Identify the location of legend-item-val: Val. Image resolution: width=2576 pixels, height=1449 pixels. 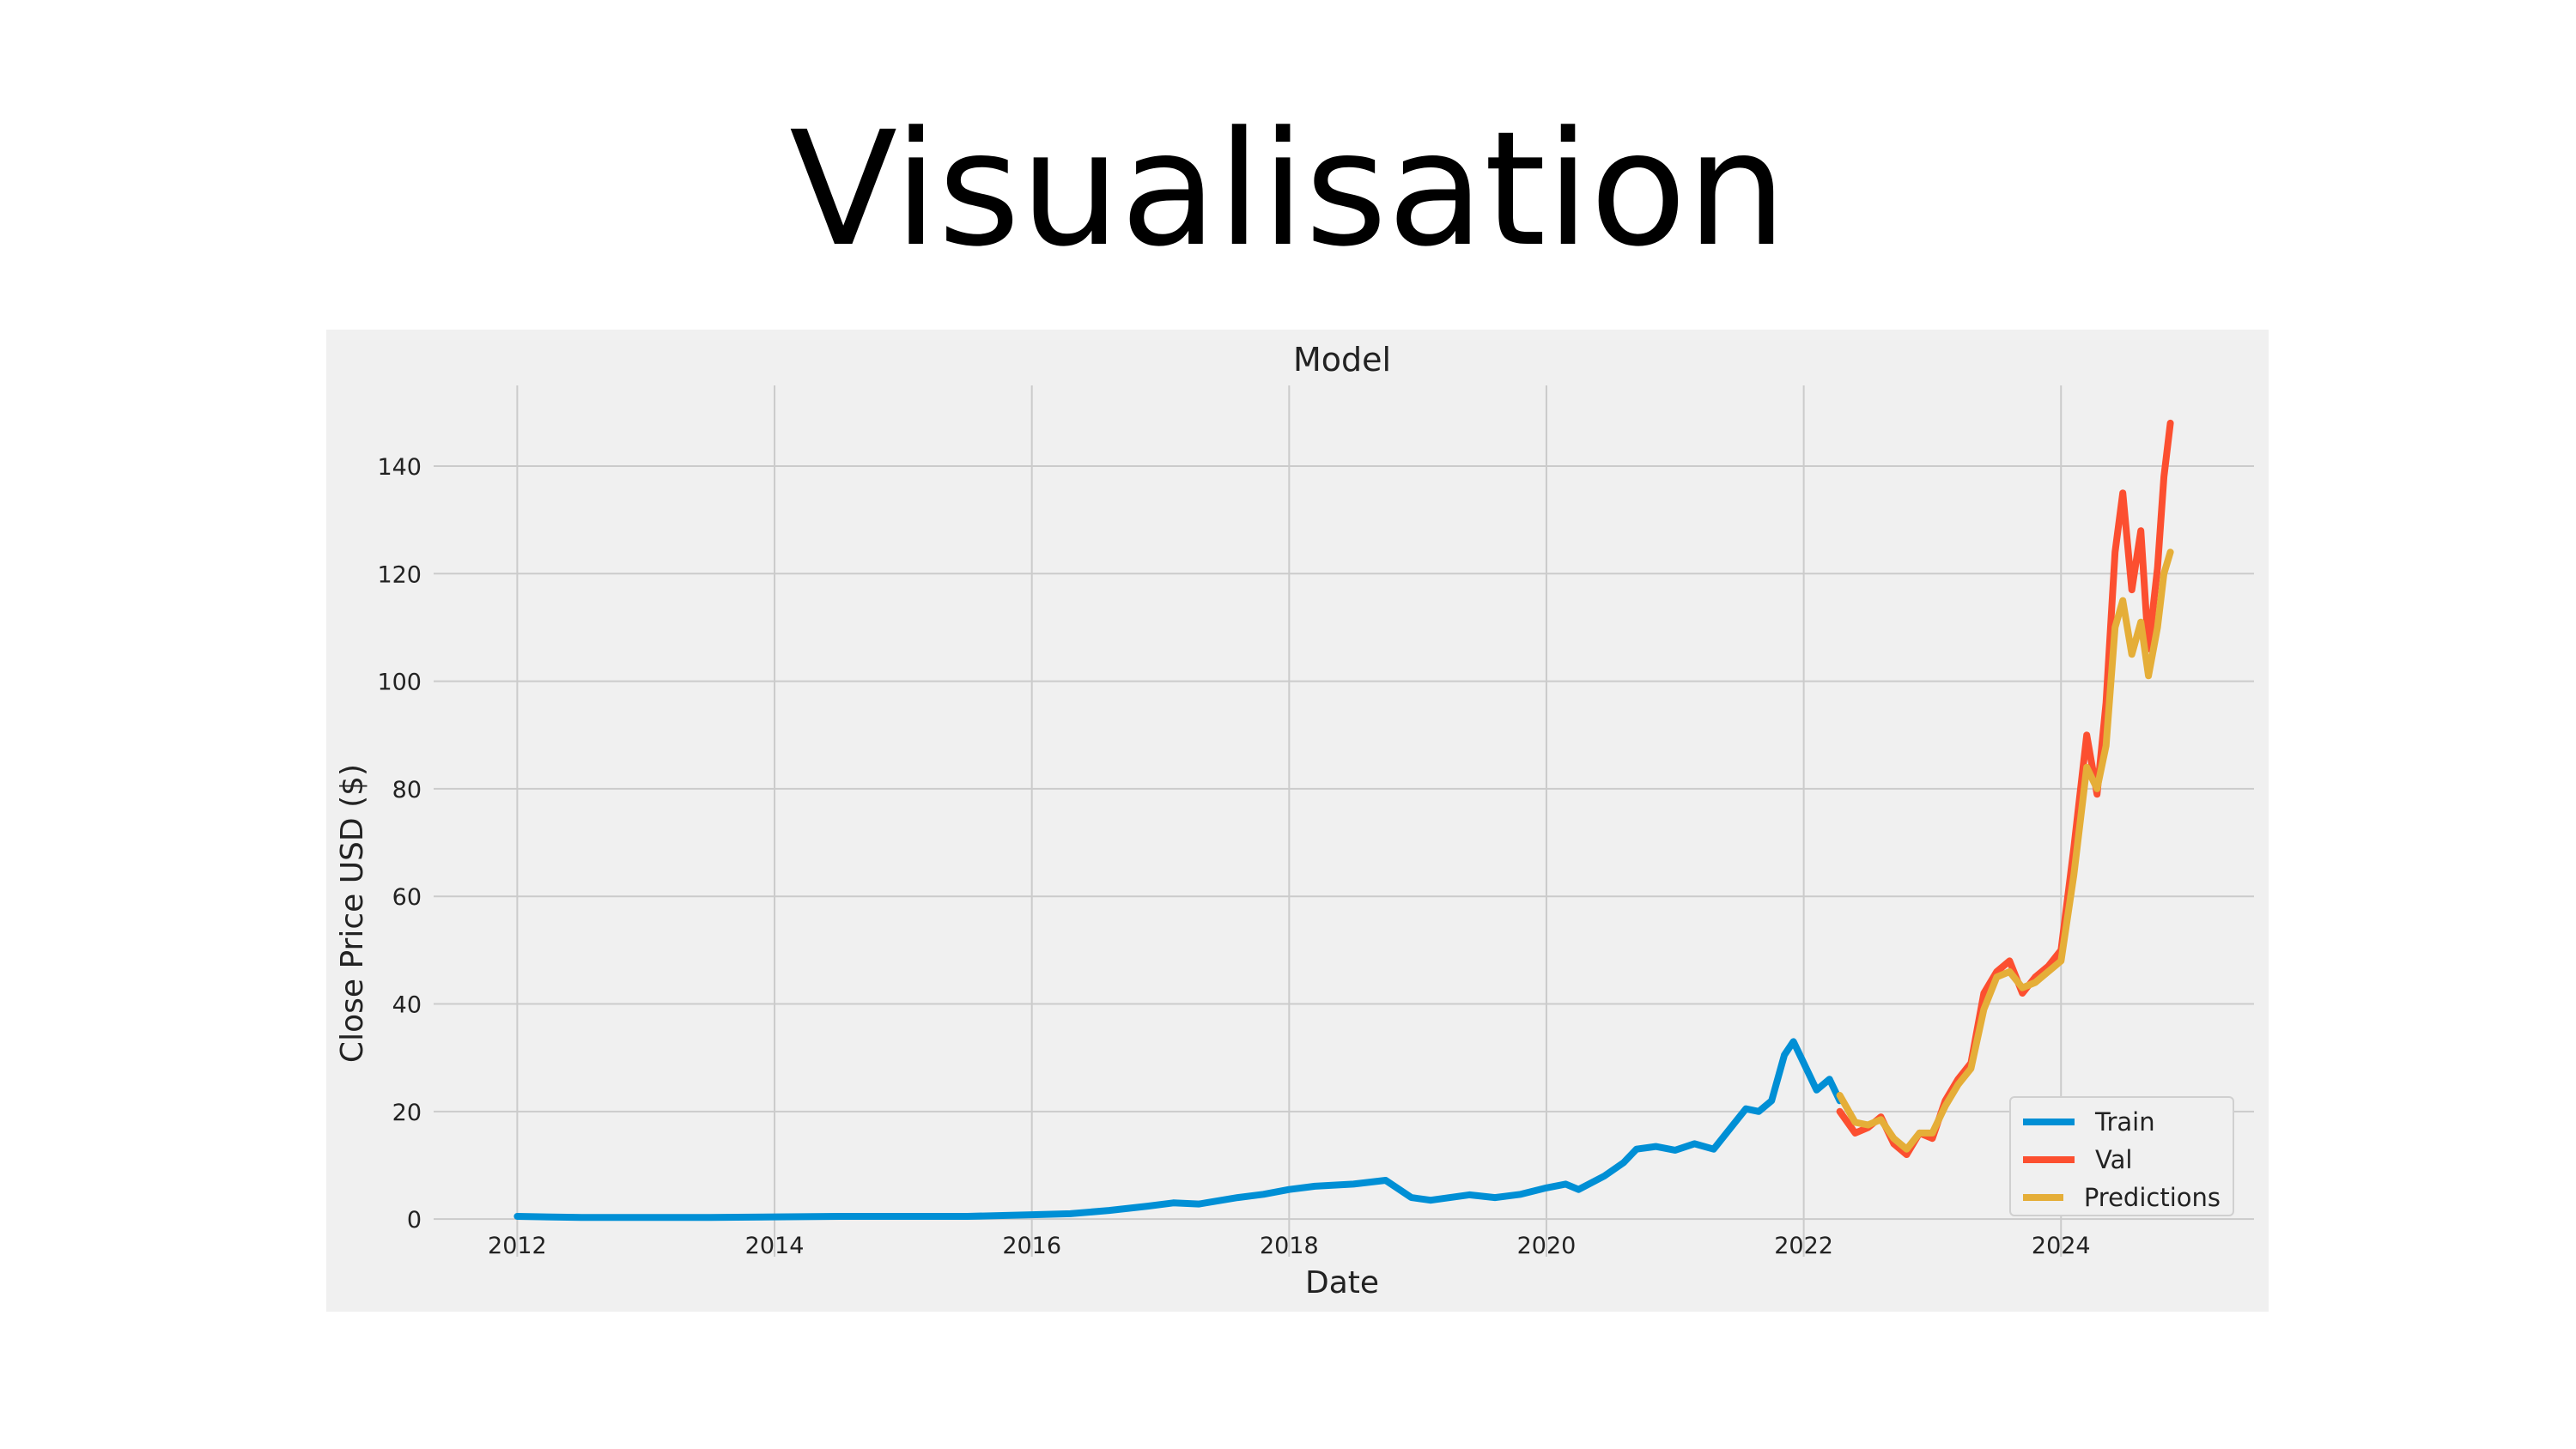
(2122, 1160).